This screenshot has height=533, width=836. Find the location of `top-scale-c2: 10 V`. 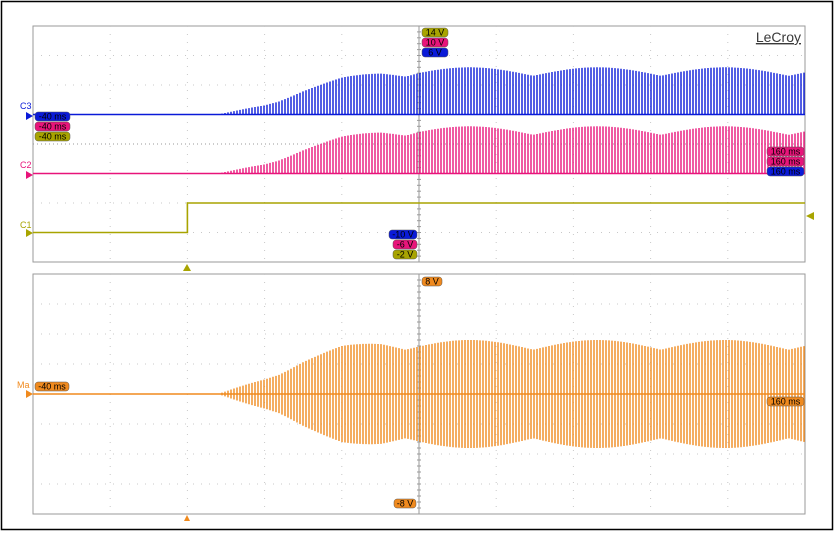

top-scale-c2: 10 V is located at coordinates (435, 43).